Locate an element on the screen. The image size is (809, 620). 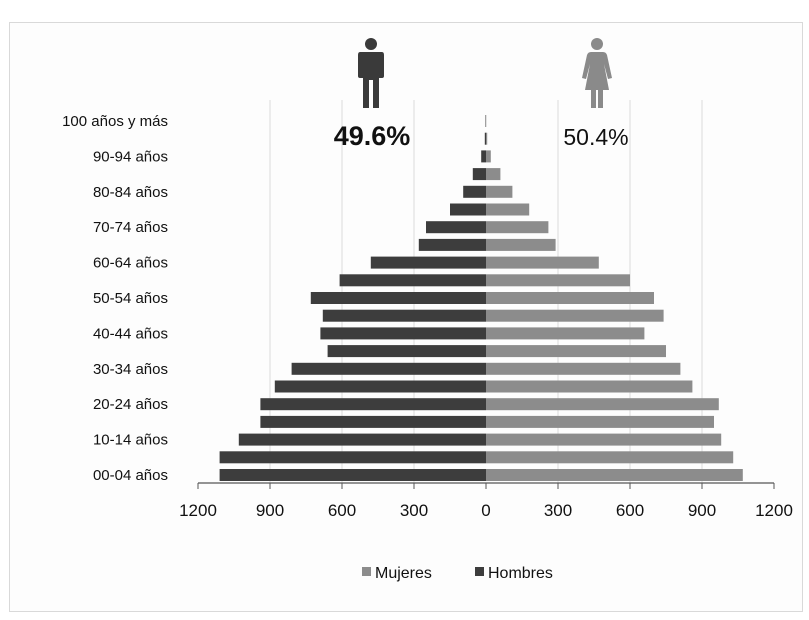
age-label: 50-54 años is located at coordinates (130, 298).